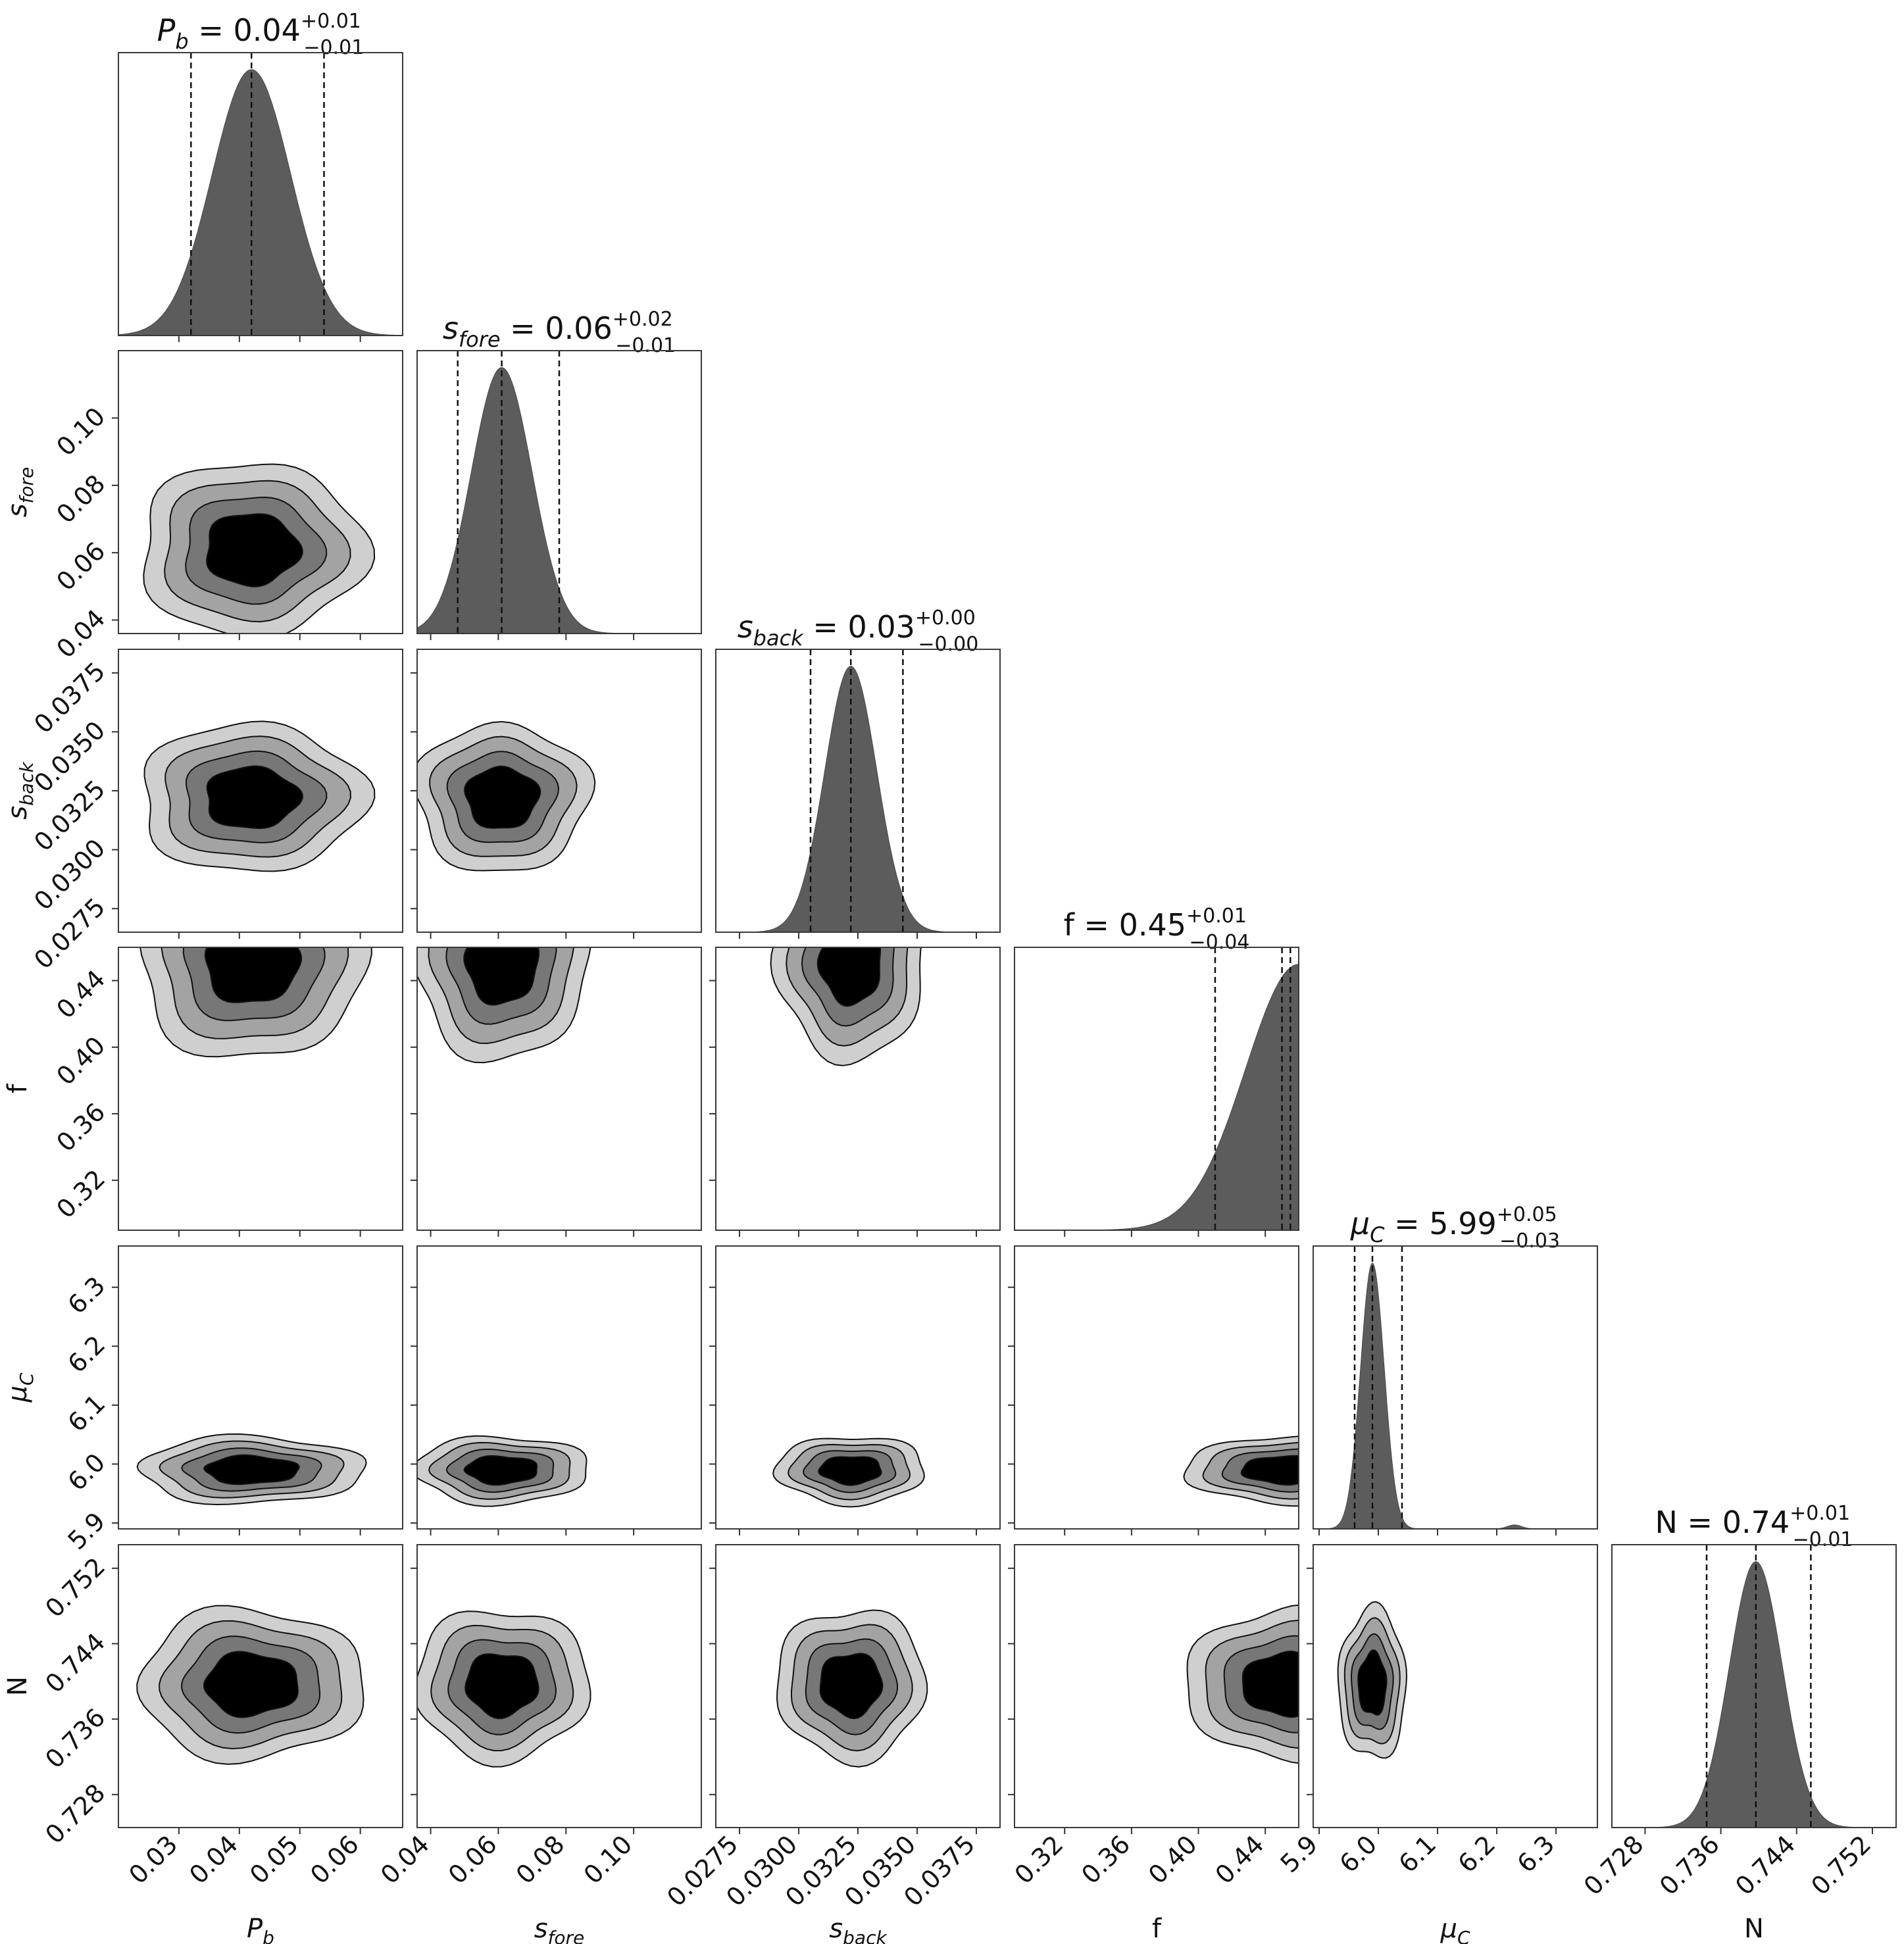 Image resolution: width=1904 pixels, height=1944 pixels. Describe the element at coordinates (18, 1088) in the screenshot. I see `y-axis-label-f: f` at that location.